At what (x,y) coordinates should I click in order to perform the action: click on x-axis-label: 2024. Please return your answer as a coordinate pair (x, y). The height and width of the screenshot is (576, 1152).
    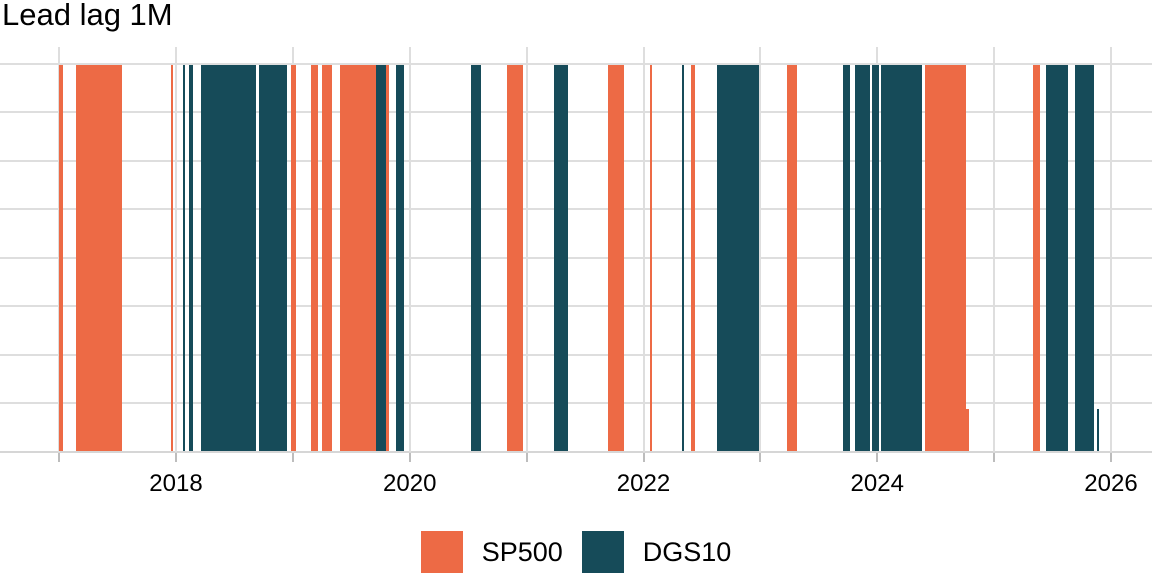
    Looking at the image, I should click on (877, 483).